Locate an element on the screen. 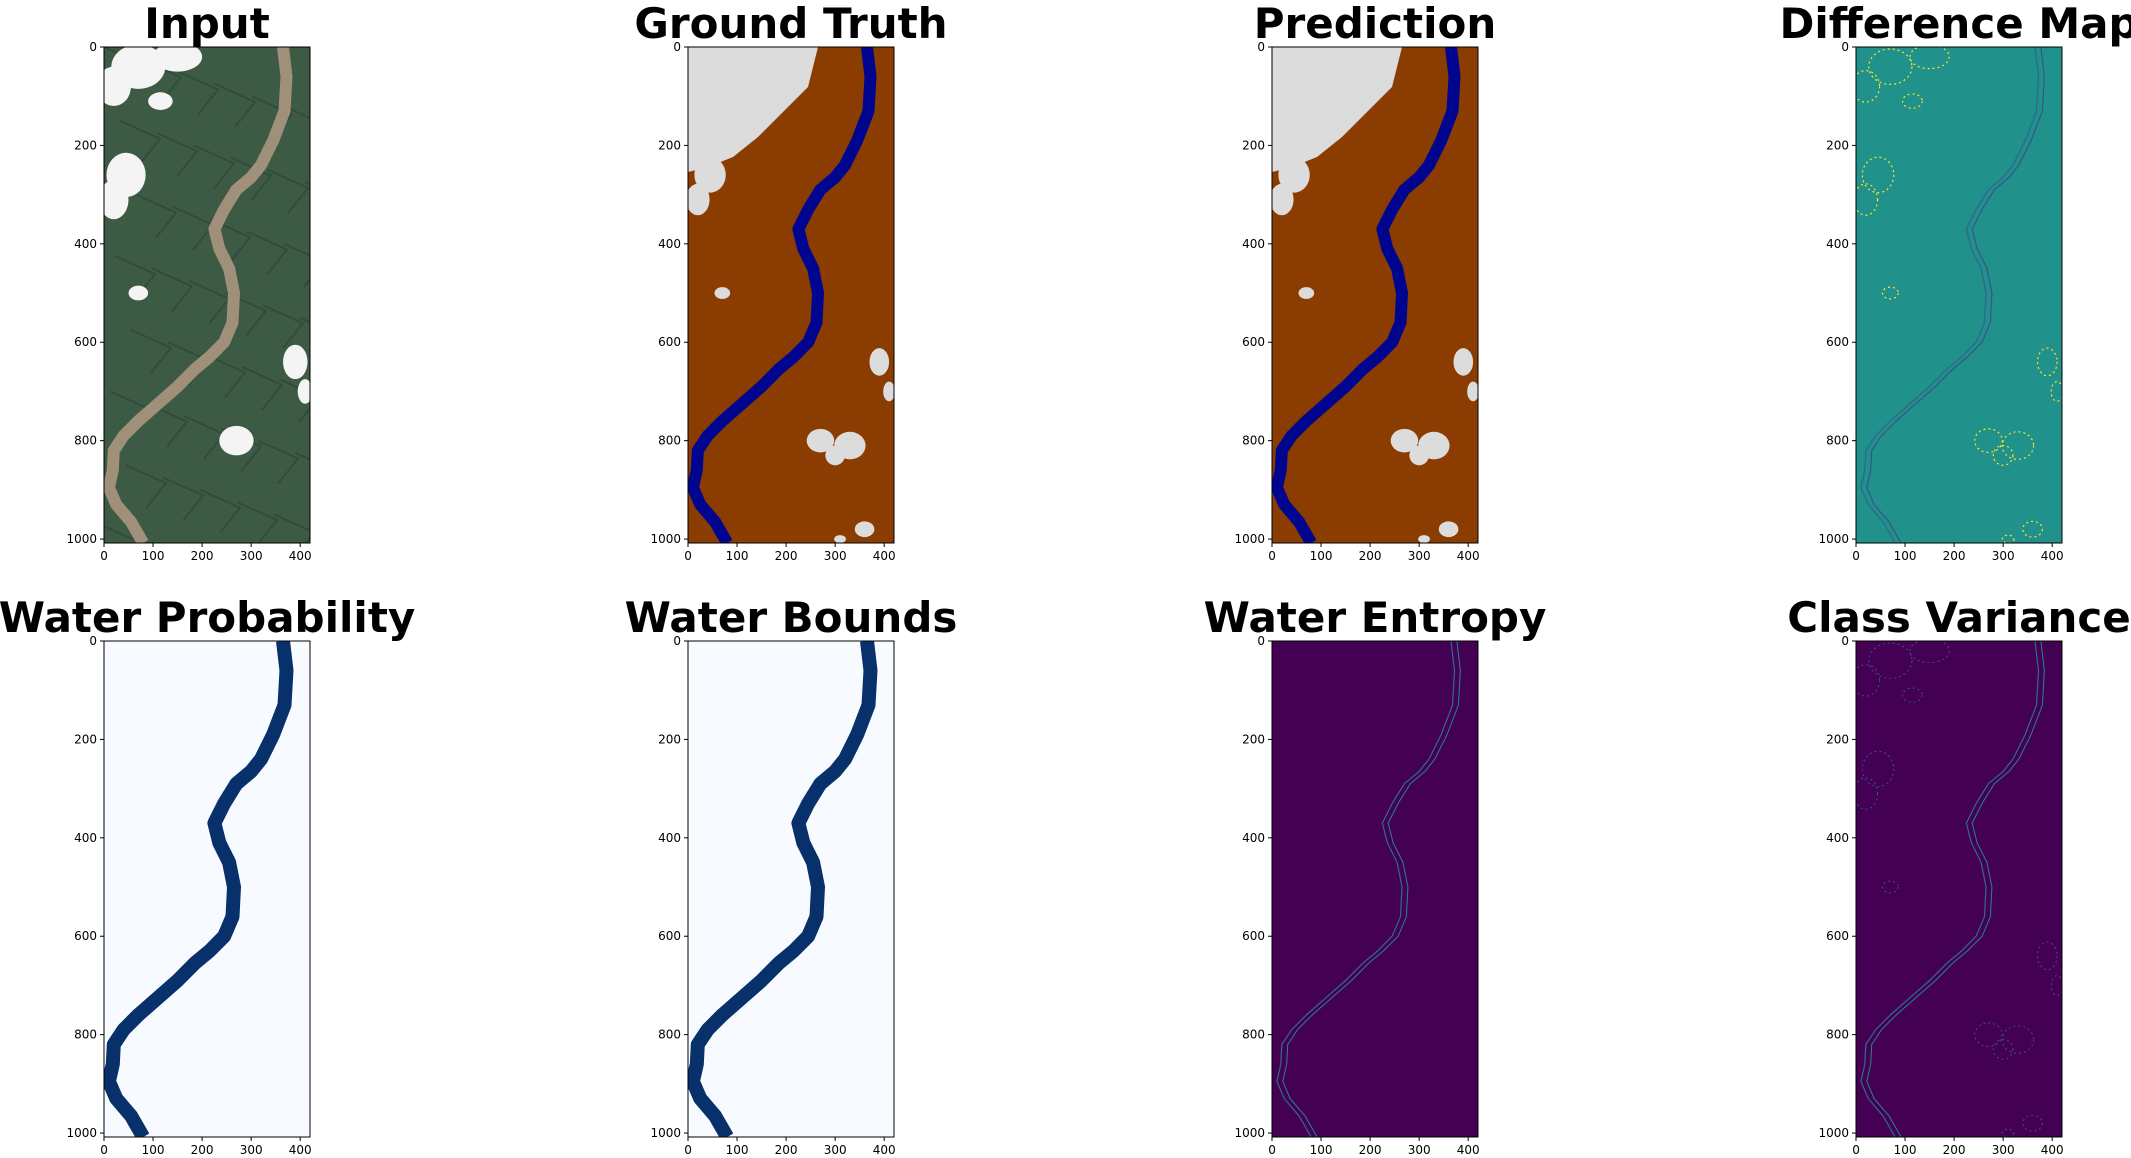 The width and height of the screenshot is (2131, 1158). panel-title: Water Probability is located at coordinates (207, 617).